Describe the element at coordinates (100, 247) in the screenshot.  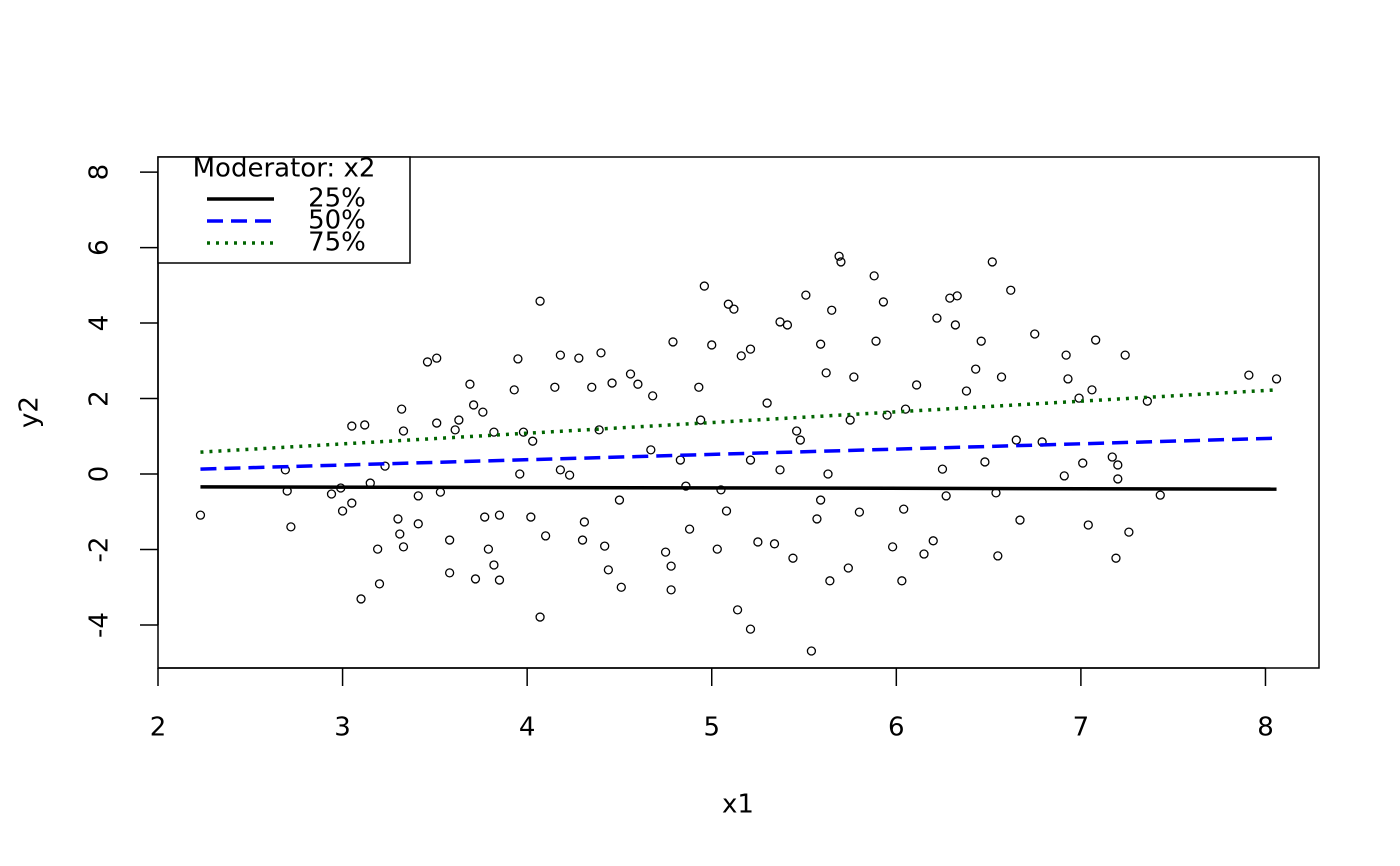
I see `y-tick-label: 6` at that location.